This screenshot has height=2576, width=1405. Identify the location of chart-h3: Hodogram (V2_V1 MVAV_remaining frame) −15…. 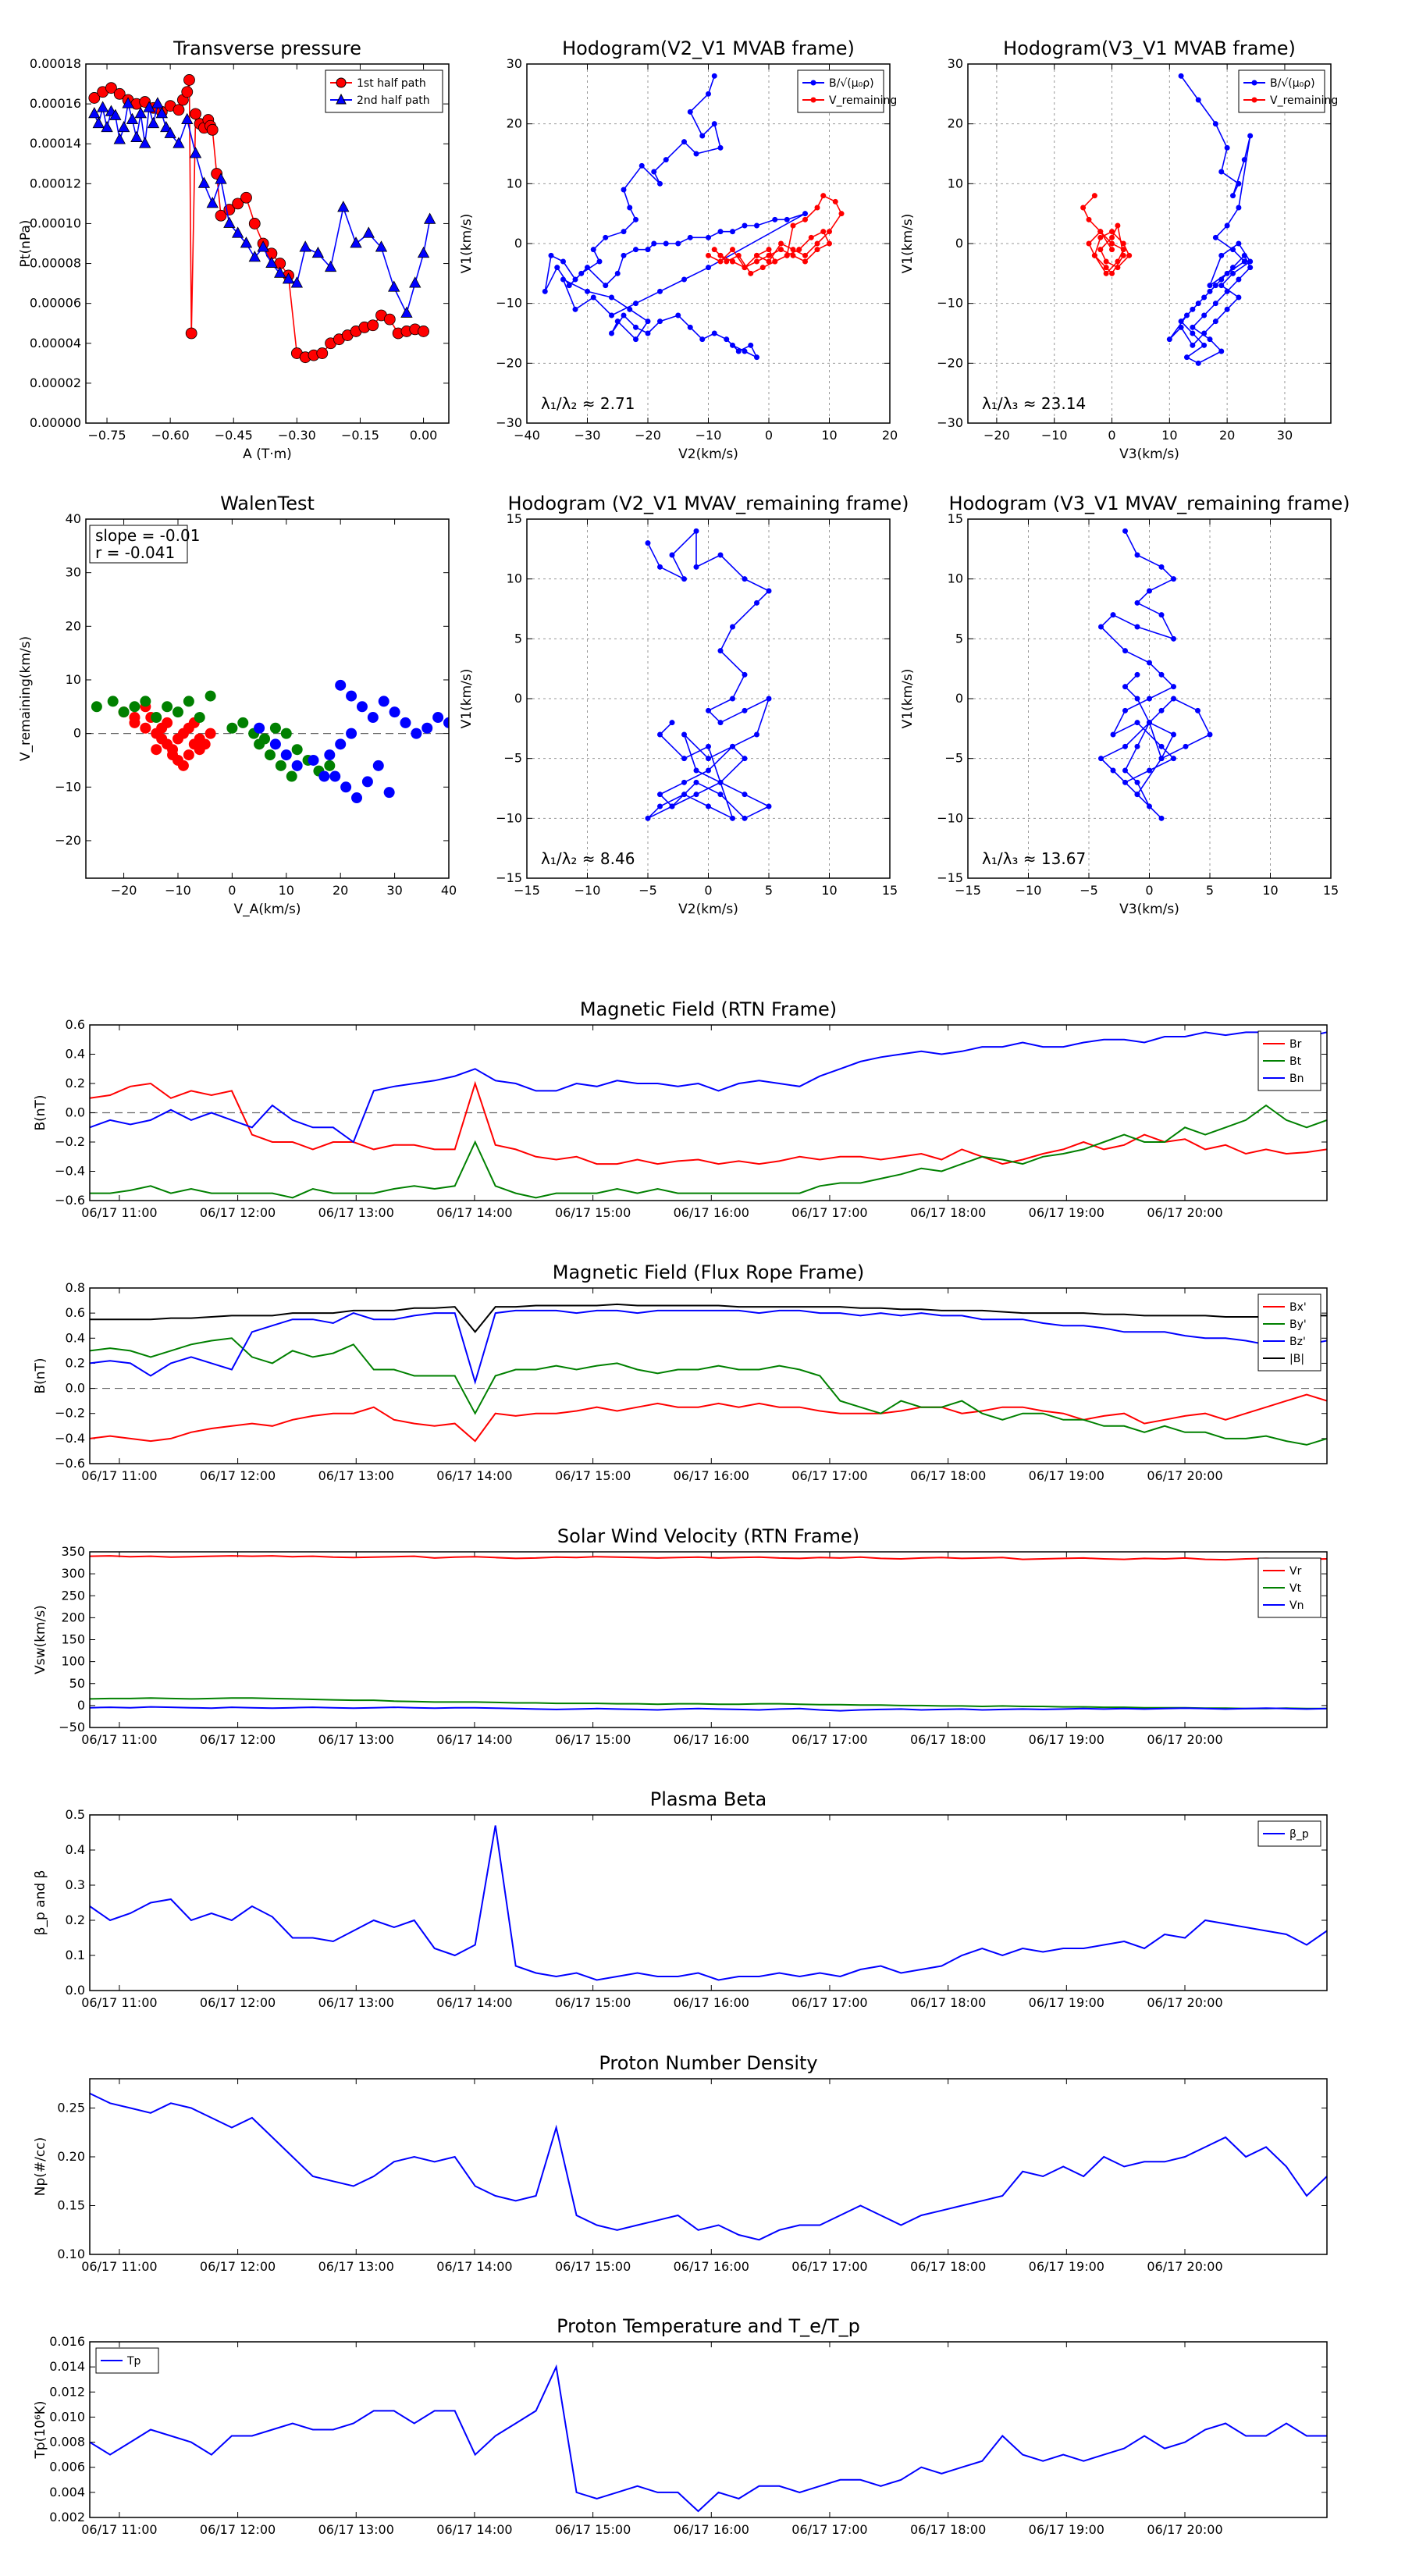
(684, 705).